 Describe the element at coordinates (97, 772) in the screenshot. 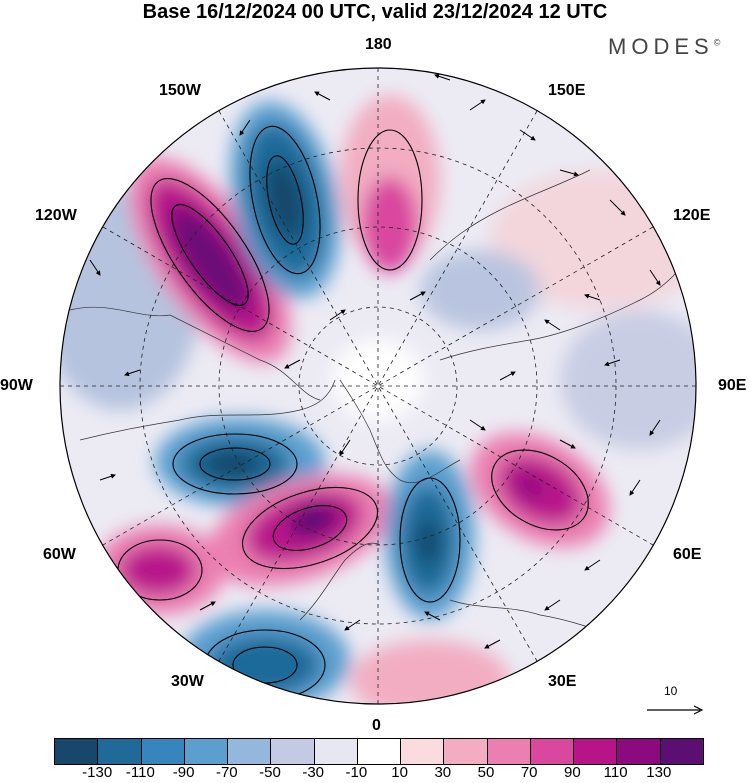

I see `colorbar-tick-label: -130` at that location.